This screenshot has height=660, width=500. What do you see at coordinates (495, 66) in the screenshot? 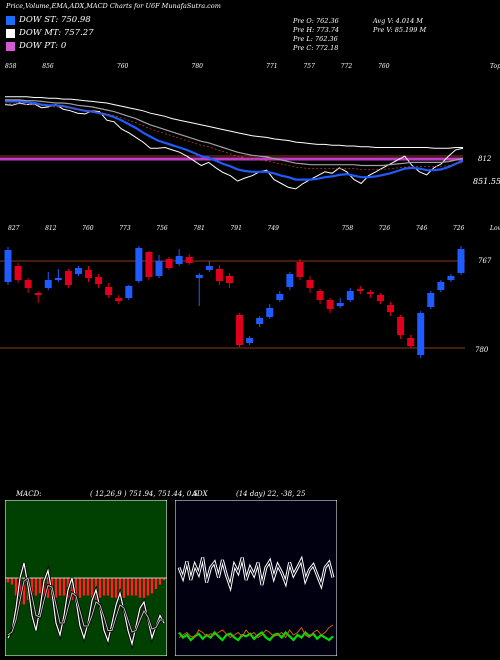
I see `top-label: Tops` at bounding box center [495, 66].